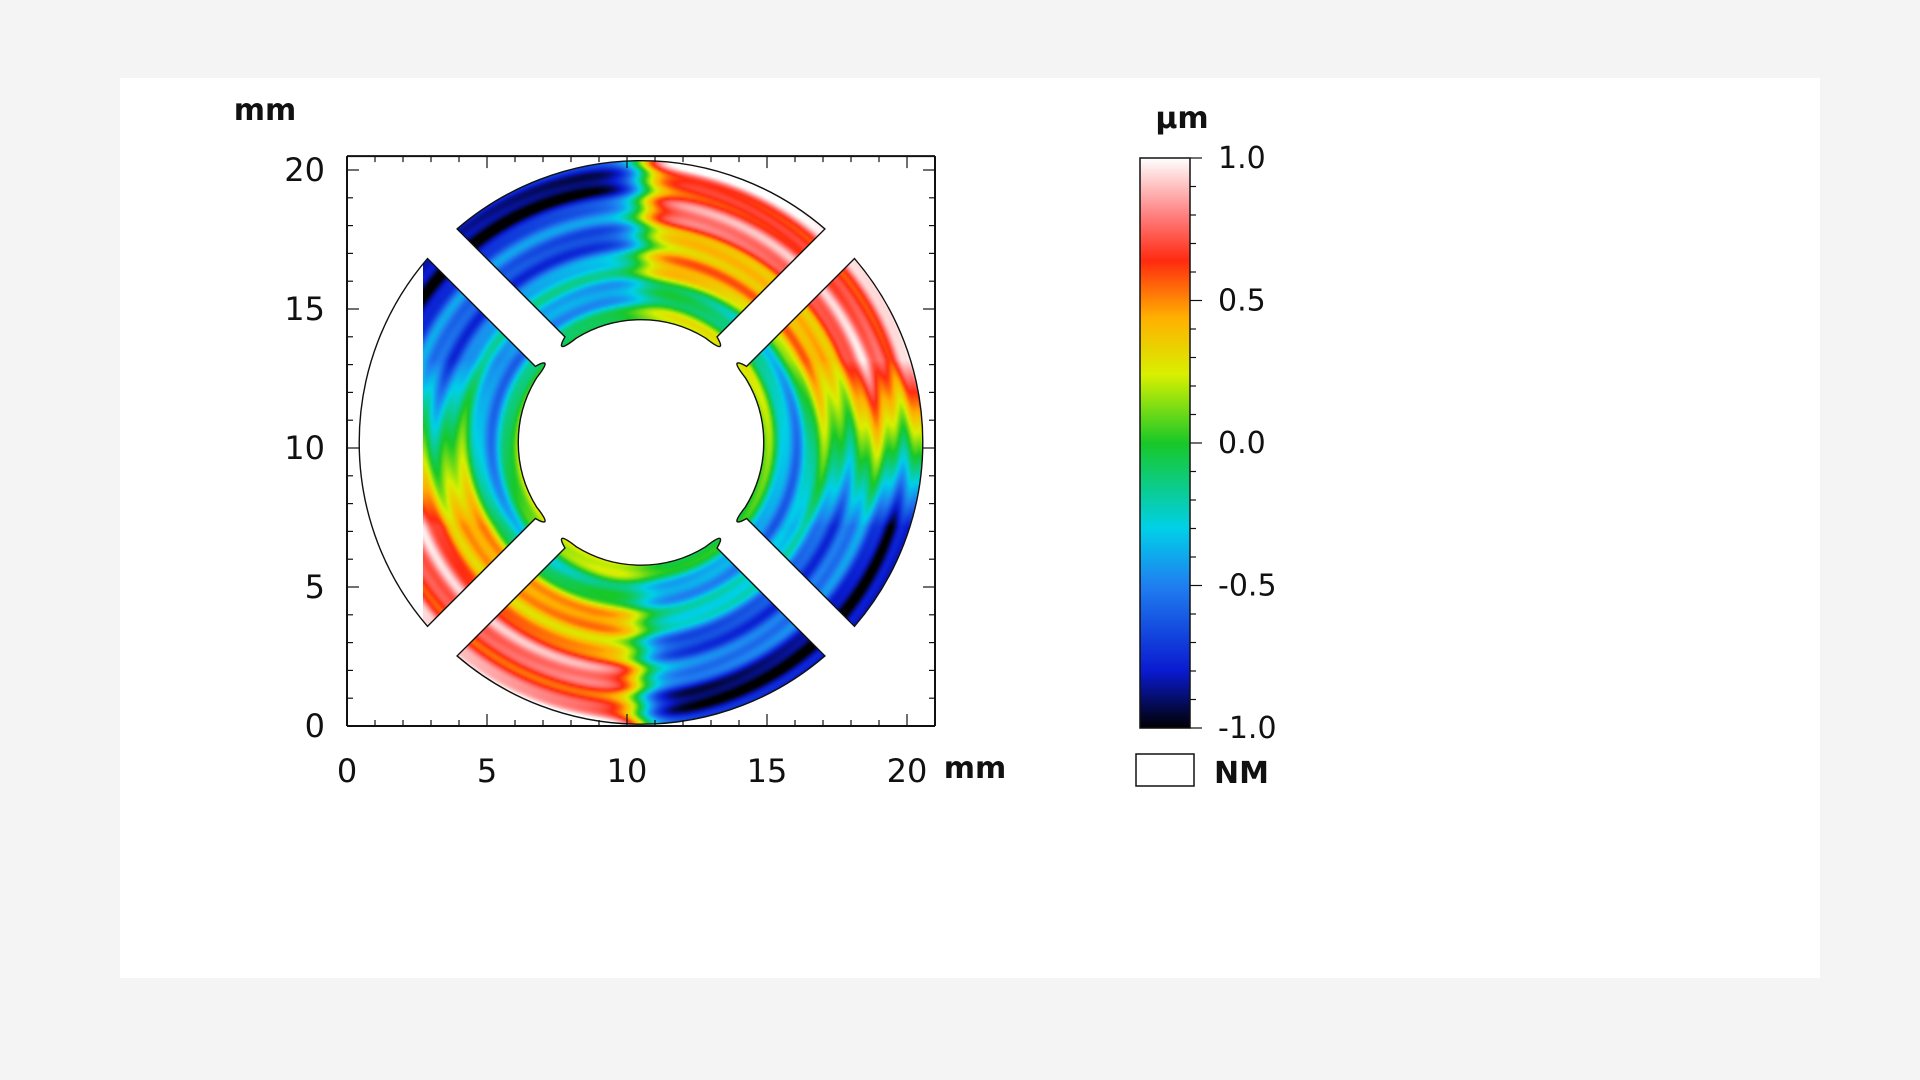 Image resolution: width=1920 pixels, height=1080 pixels. Describe the element at coordinates (1242, 443) in the screenshot. I see `colorbar-tick-label: 0.0` at that location.